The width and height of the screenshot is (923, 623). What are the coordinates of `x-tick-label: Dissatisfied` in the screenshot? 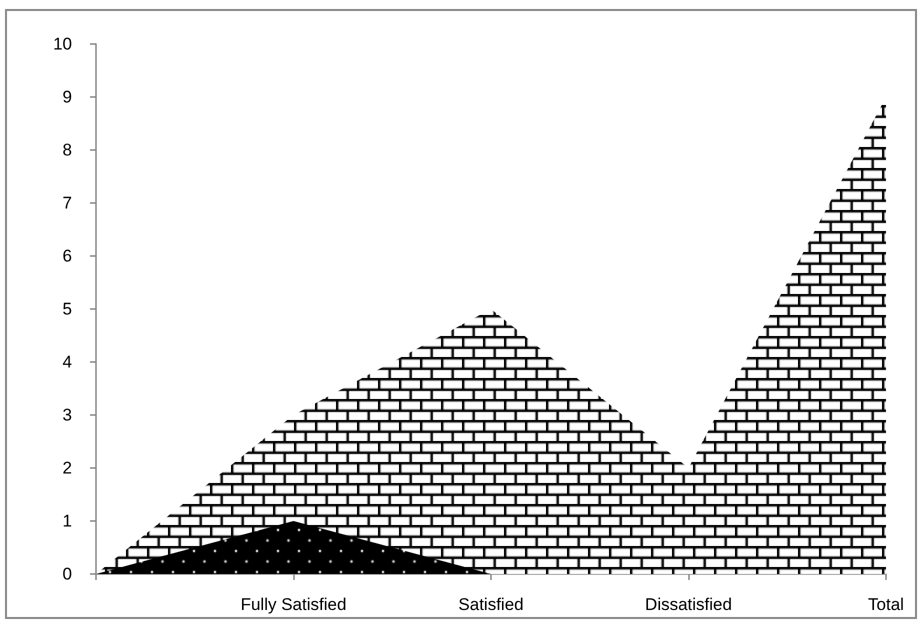 It's located at (688, 604).